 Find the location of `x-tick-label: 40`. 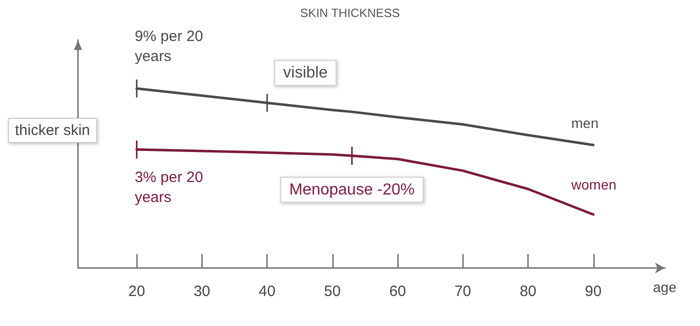

x-tick-label: 40 is located at coordinates (267, 291).